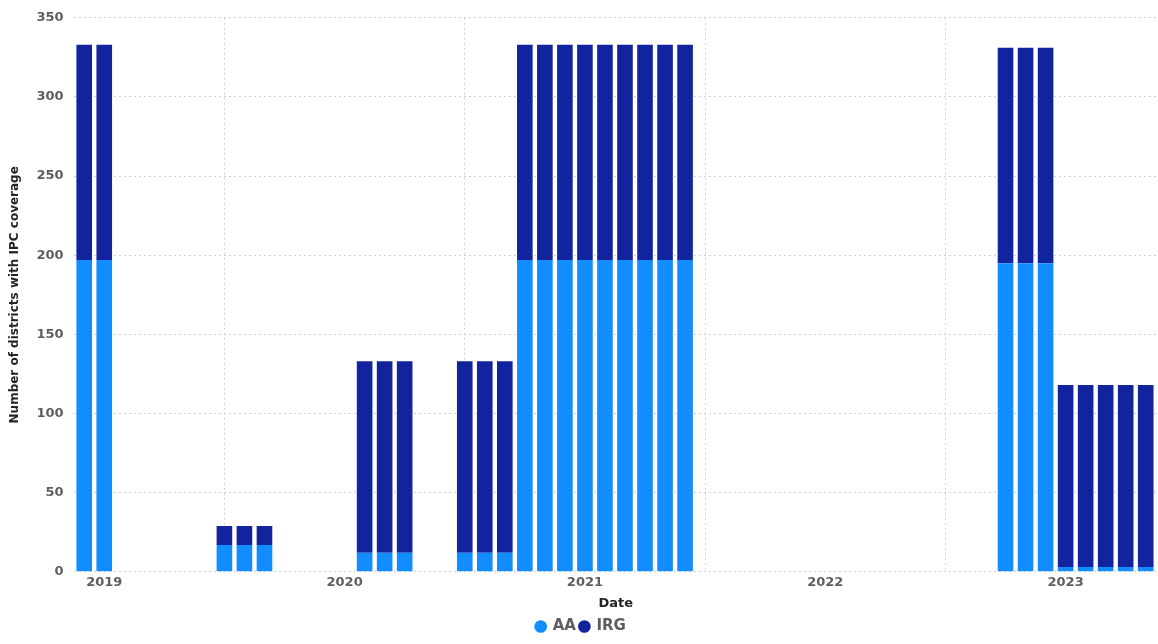  I want to click on y-tick-label: 50, so click(54, 492).